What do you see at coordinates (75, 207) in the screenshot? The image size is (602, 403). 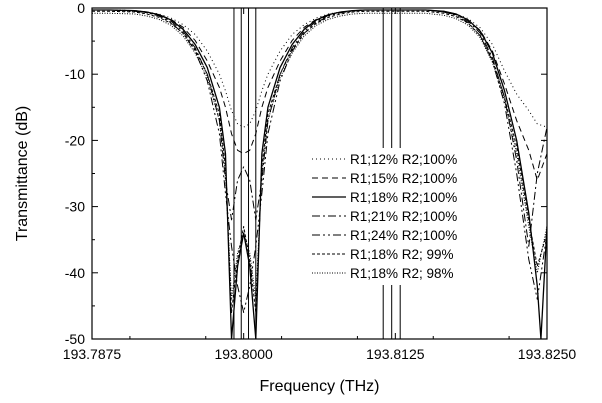 I see `y-tick-label-3: -30` at bounding box center [75, 207].